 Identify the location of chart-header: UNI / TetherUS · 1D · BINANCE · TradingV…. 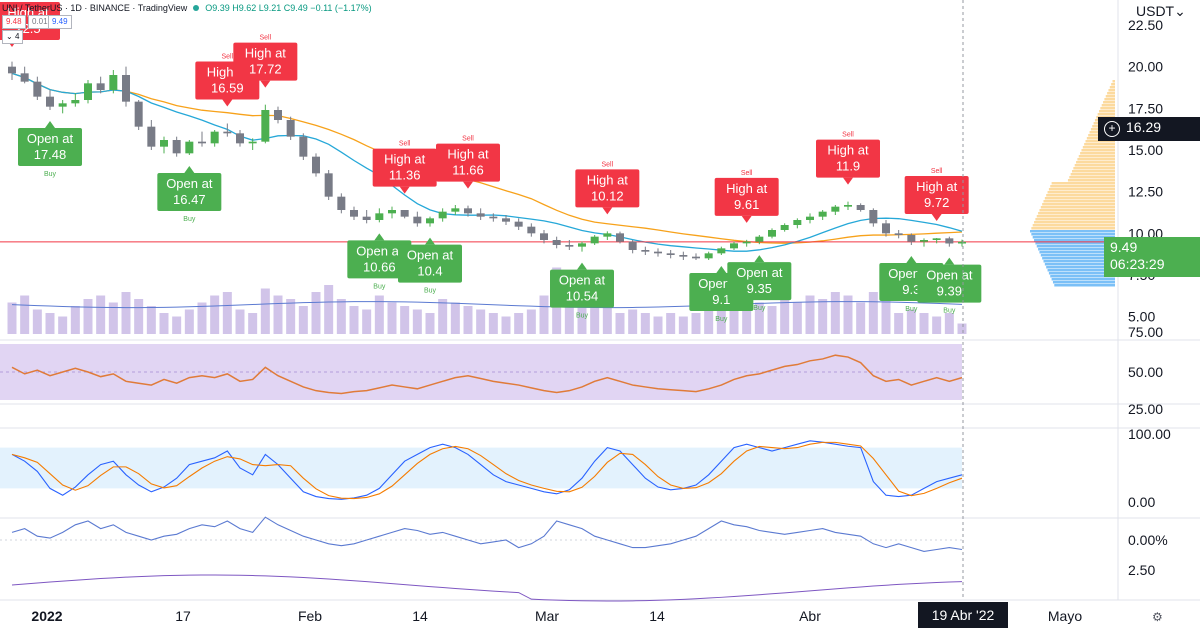
(186, 8).